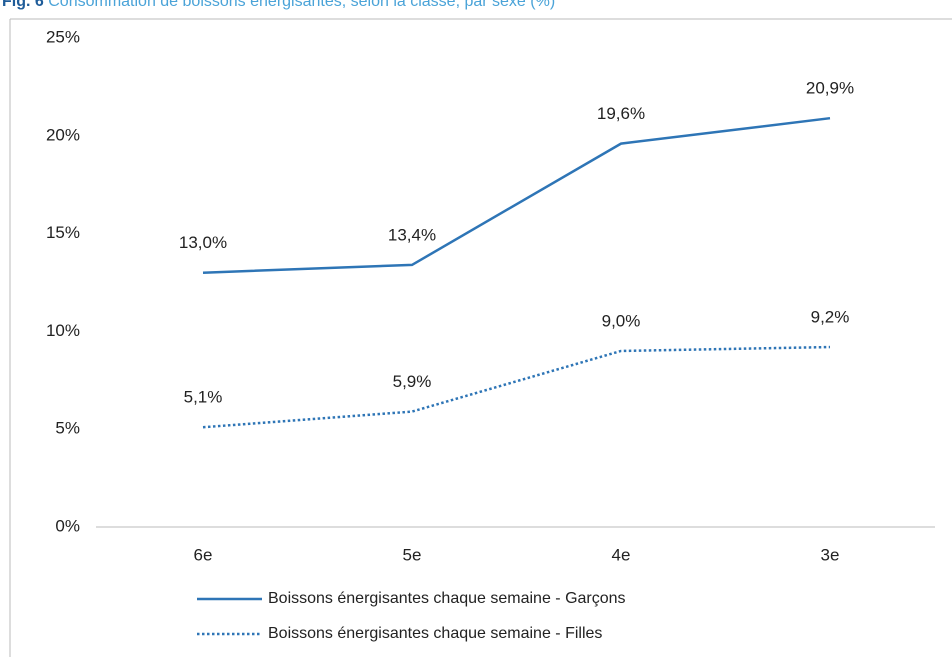 This screenshot has width=952, height=657. I want to click on x-tick-label: 5e, so click(412, 554).